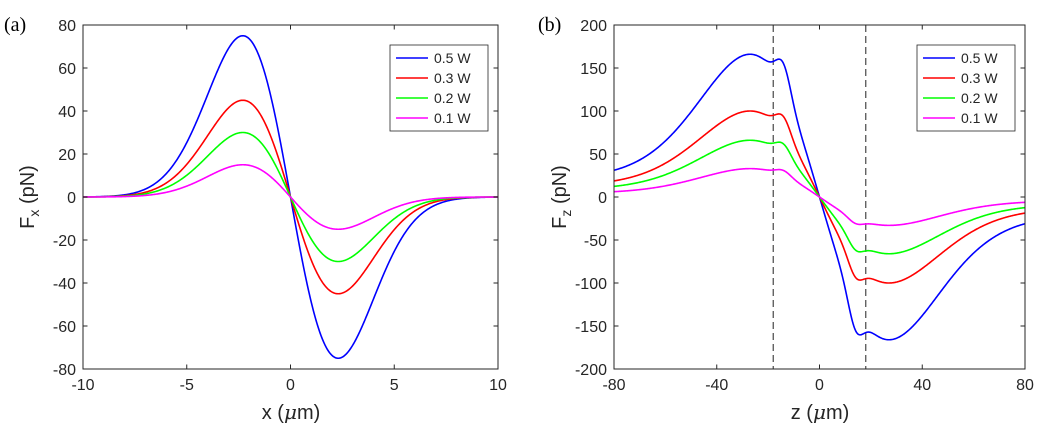 This screenshot has height=430, width=1038. I want to click on x-tick-label: 10, so click(498, 385).